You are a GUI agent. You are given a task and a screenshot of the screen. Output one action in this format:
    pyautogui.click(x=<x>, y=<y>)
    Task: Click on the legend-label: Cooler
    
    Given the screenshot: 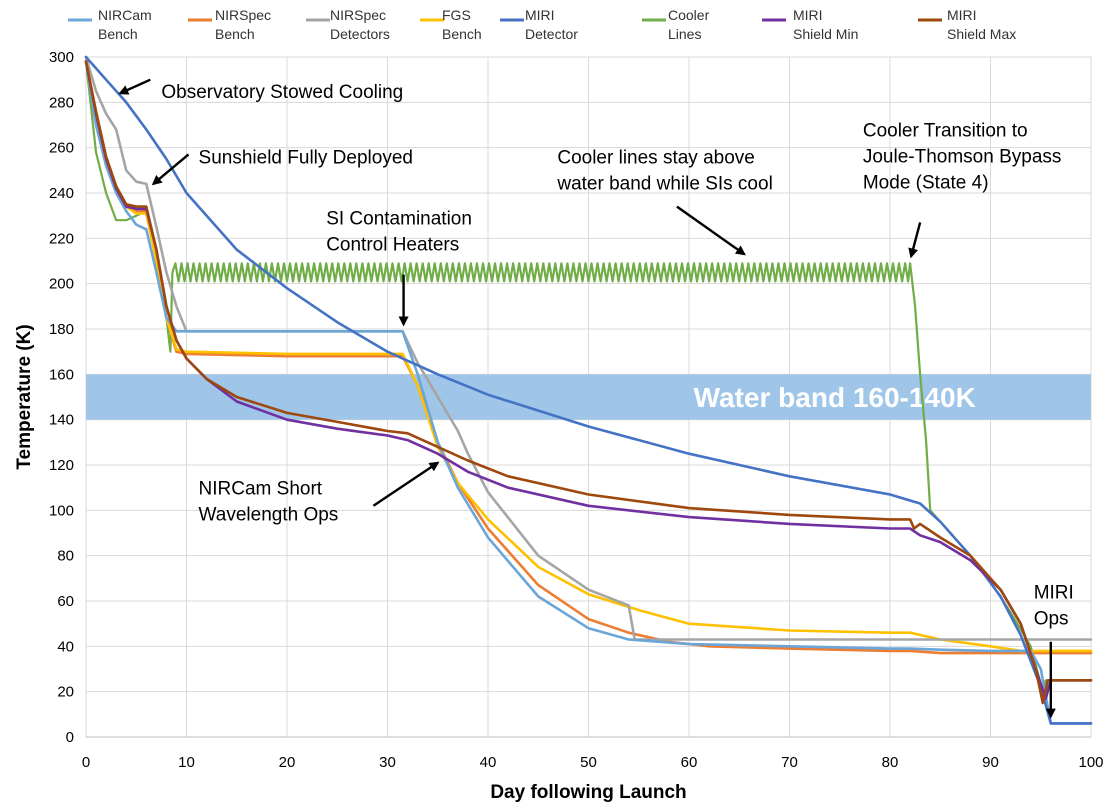 What is the action you would take?
    pyautogui.click(x=689, y=15)
    